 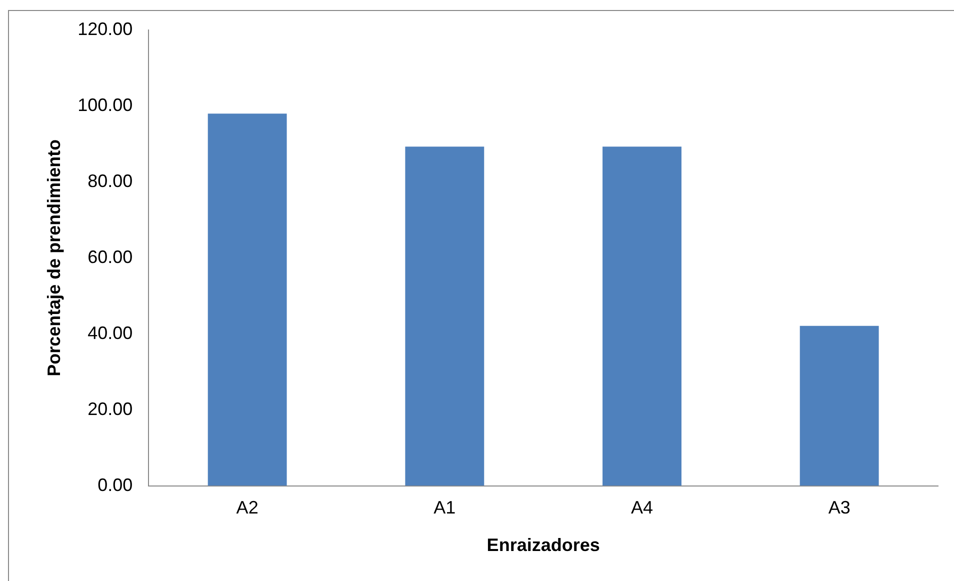 What do you see at coordinates (110, 332) in the screenshot?
I see `y-tick-label: 40.00` at bounding box center [110, 332].